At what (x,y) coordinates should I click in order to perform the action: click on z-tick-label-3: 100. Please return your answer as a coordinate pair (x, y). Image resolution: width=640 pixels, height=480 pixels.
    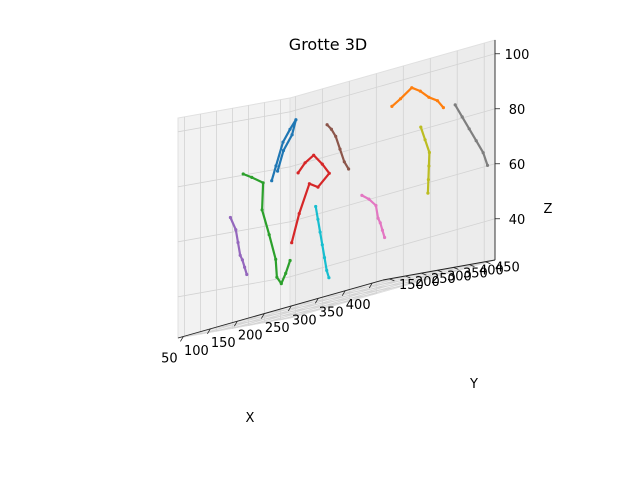
    Looking at the image, I should click on (517, 55).